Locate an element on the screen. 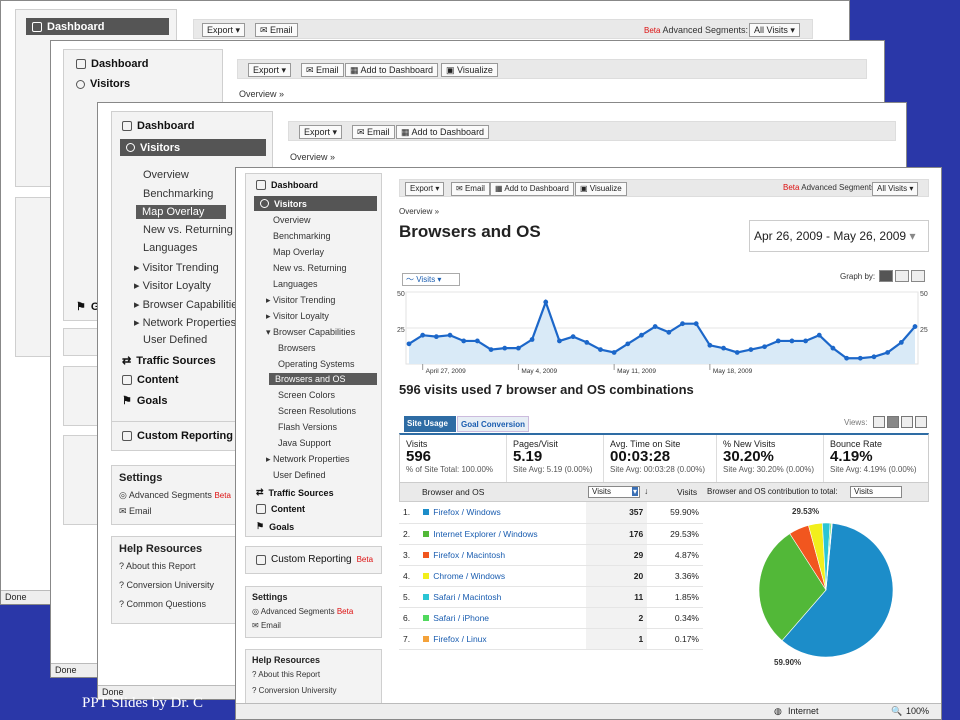 Image resolution: width=960 pixels, height=720 pixels. sort-arrow-icon: ↓ is located at coordinates (646, 491).